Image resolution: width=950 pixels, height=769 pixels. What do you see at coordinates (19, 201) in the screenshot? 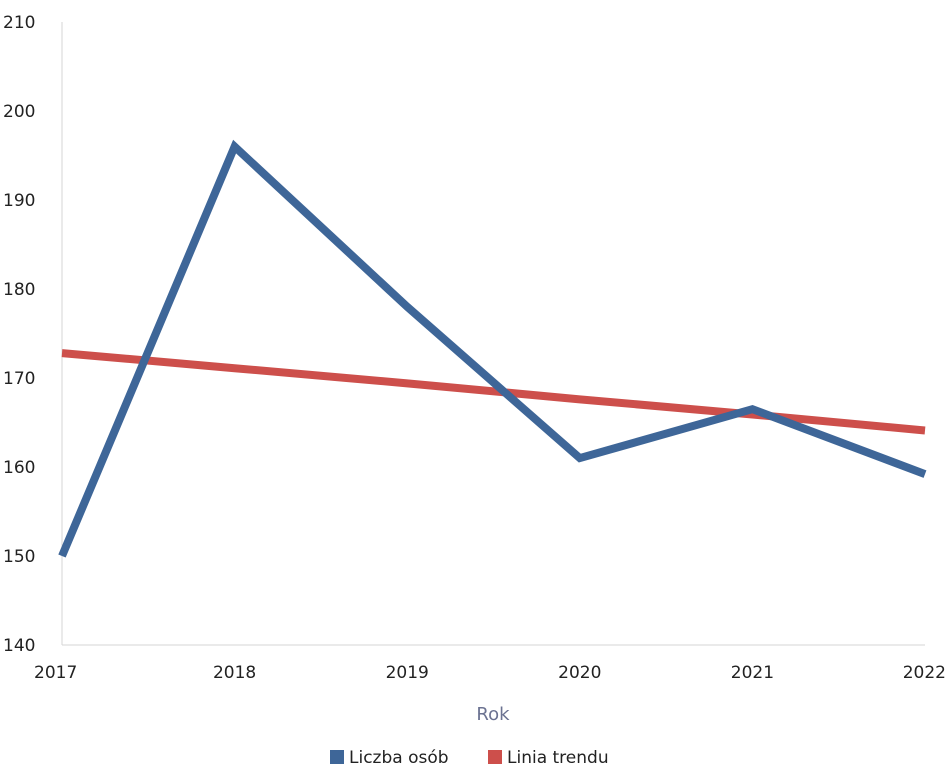
I see `y-tick-label: 190` at bounding box center [19, 201].